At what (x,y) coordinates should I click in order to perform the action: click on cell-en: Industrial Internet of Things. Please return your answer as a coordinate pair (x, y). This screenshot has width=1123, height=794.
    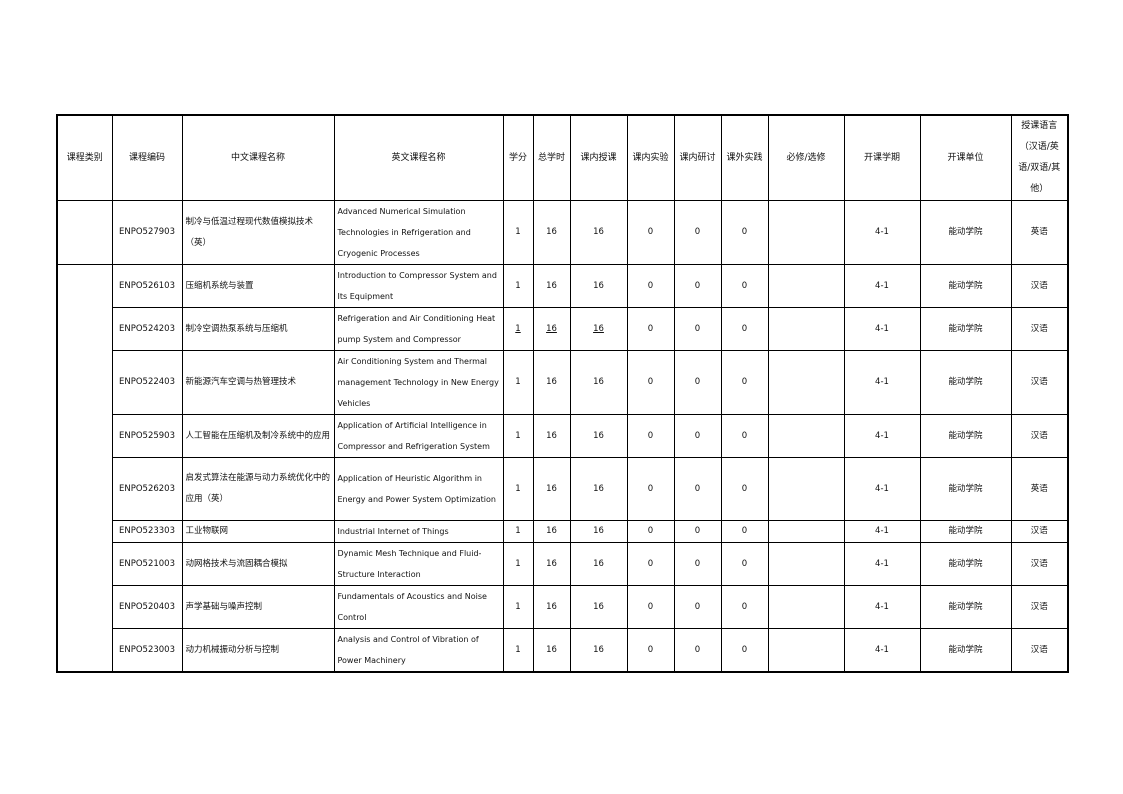
    Looking at the image, I should click on (418, 531).